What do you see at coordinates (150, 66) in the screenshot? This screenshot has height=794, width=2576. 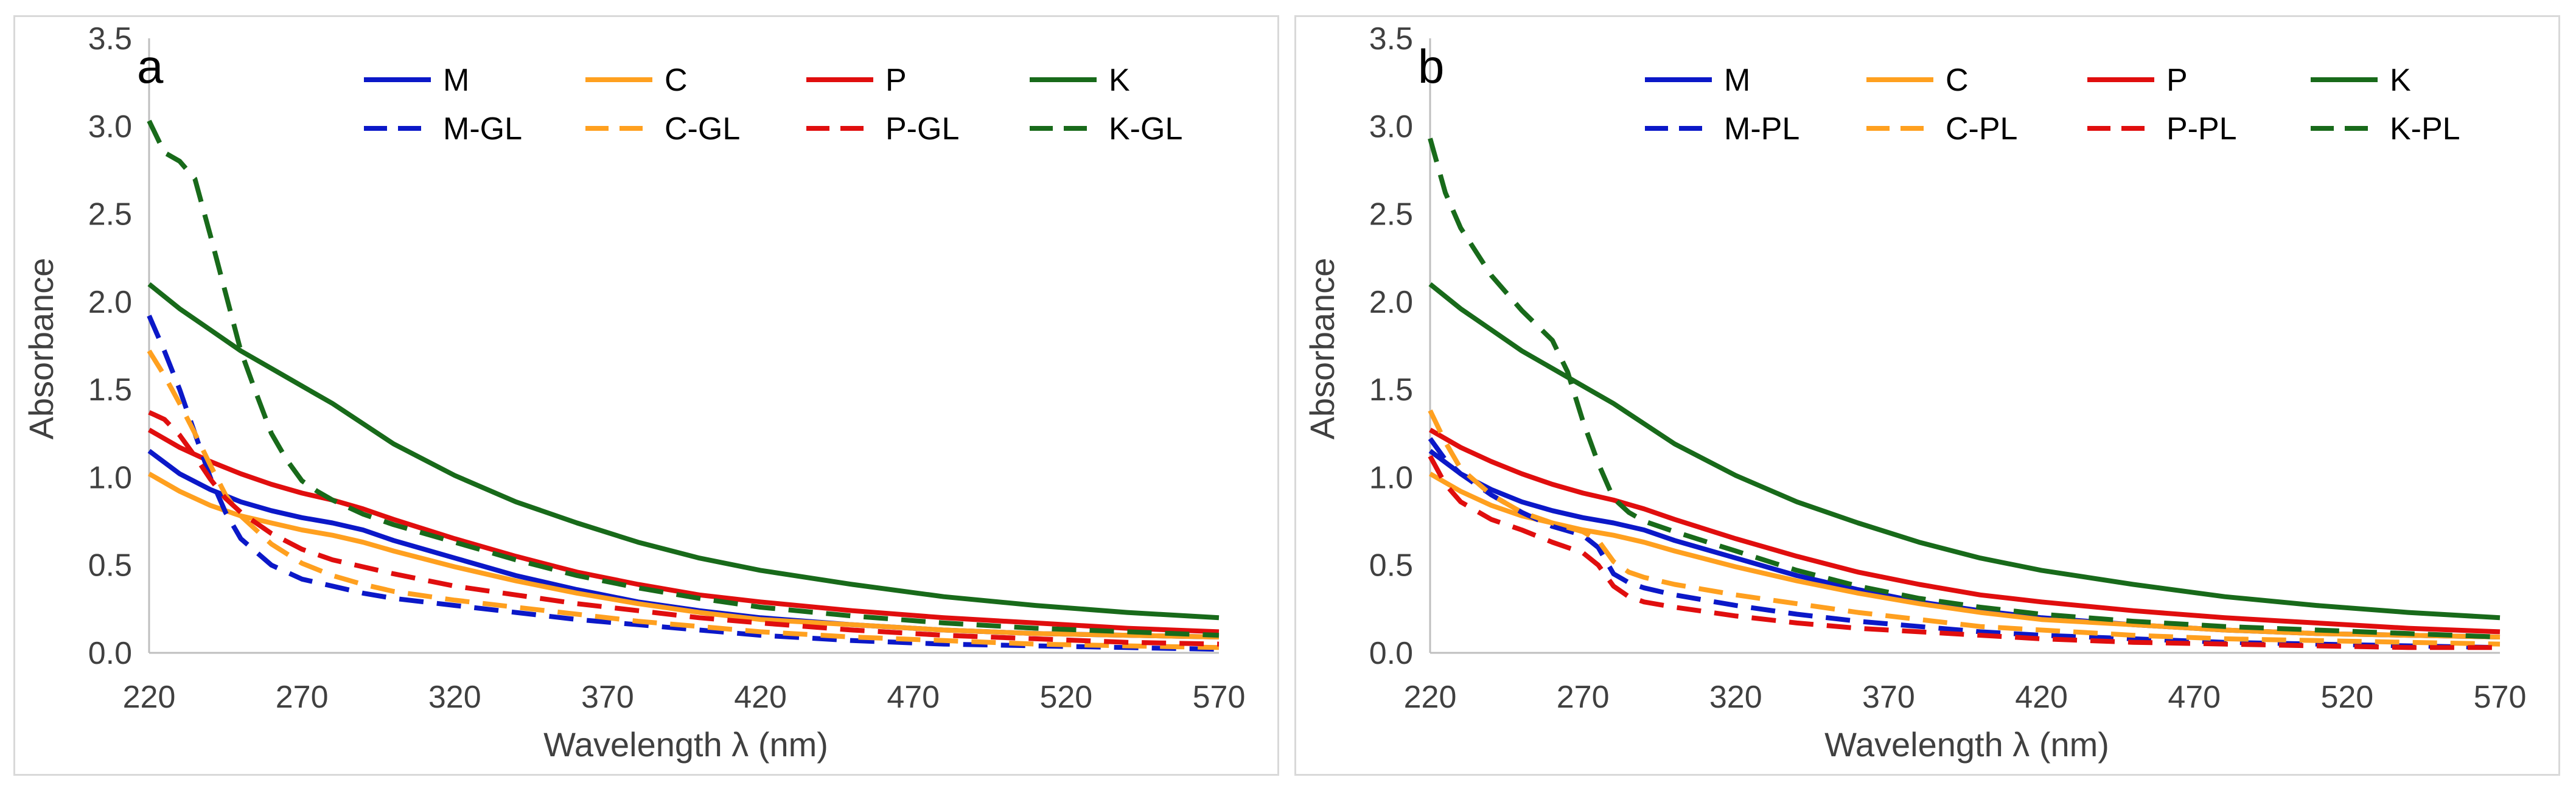 I see `panel-label-a: a` at bounding box center [150, 66].